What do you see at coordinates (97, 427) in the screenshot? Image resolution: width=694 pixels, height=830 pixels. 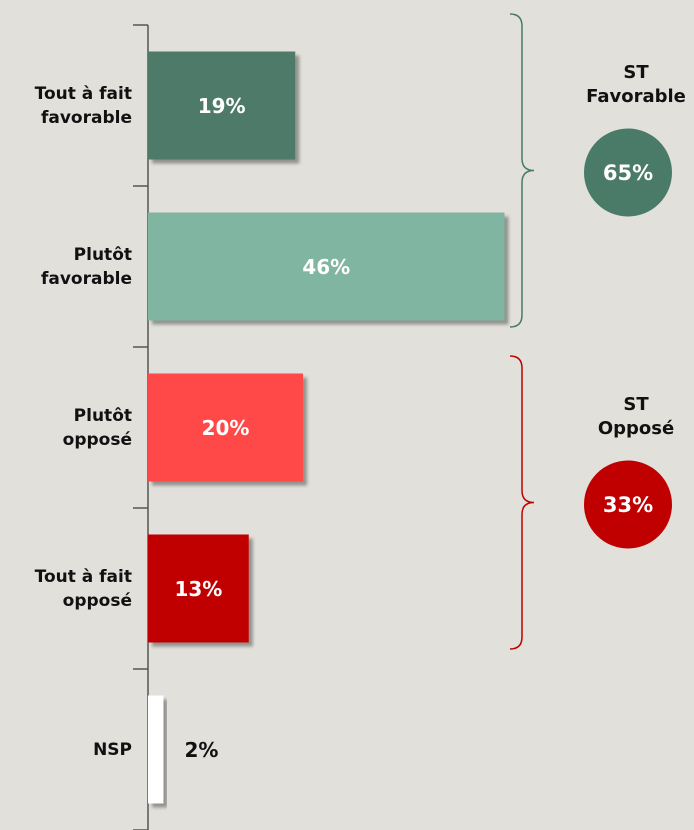 I see `category-label: Plutôt opposé` at bounding box center [97, 427].